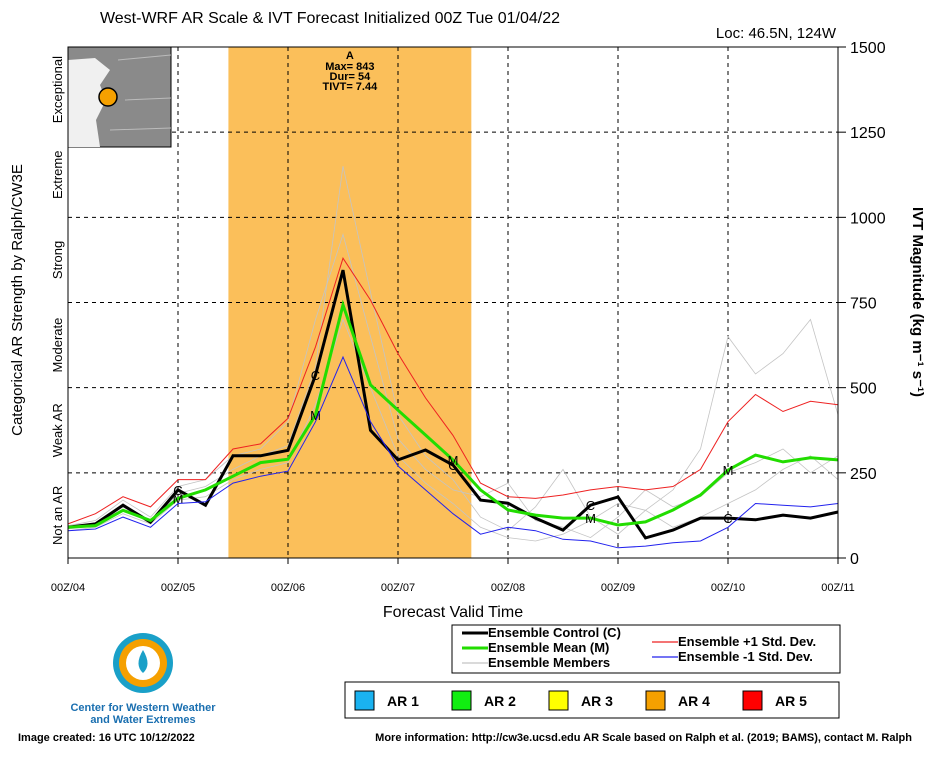 This screenshot has height=759, width=939. Describe the element at coordinates (17, 300) in the screenshot. I see `left-axis-title: Categorical AR Strength by Ralph/CW3E` at that location.